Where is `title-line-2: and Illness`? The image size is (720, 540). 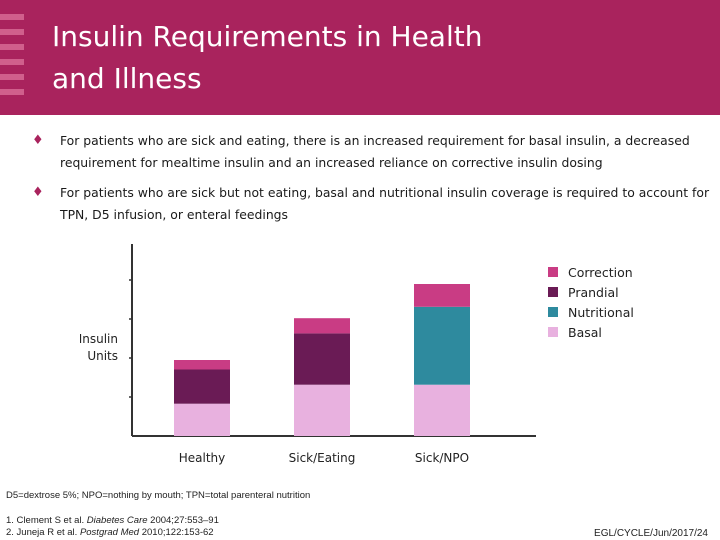
title-line-2: and Illness is located at coordinates (127, 78).